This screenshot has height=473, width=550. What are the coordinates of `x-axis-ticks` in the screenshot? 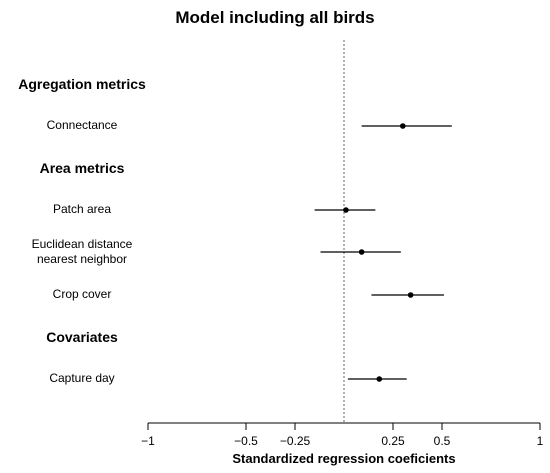 It's located at (344, 426).